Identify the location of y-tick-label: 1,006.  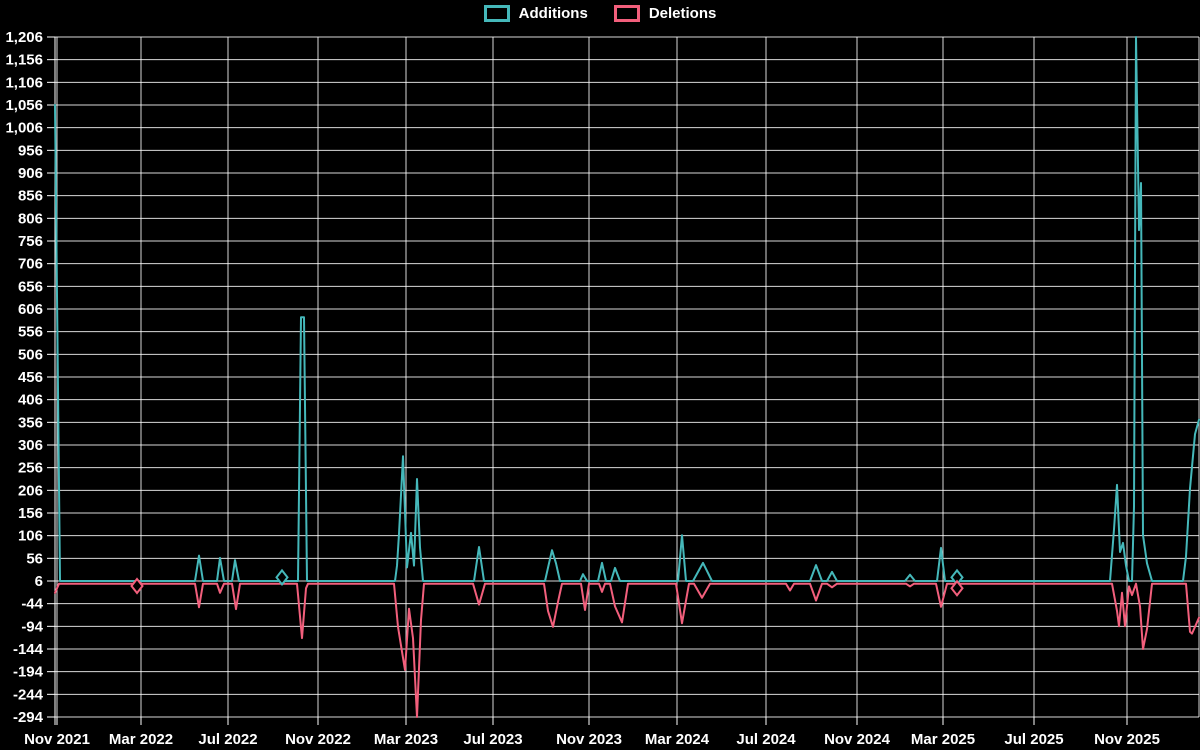
(24, 128).